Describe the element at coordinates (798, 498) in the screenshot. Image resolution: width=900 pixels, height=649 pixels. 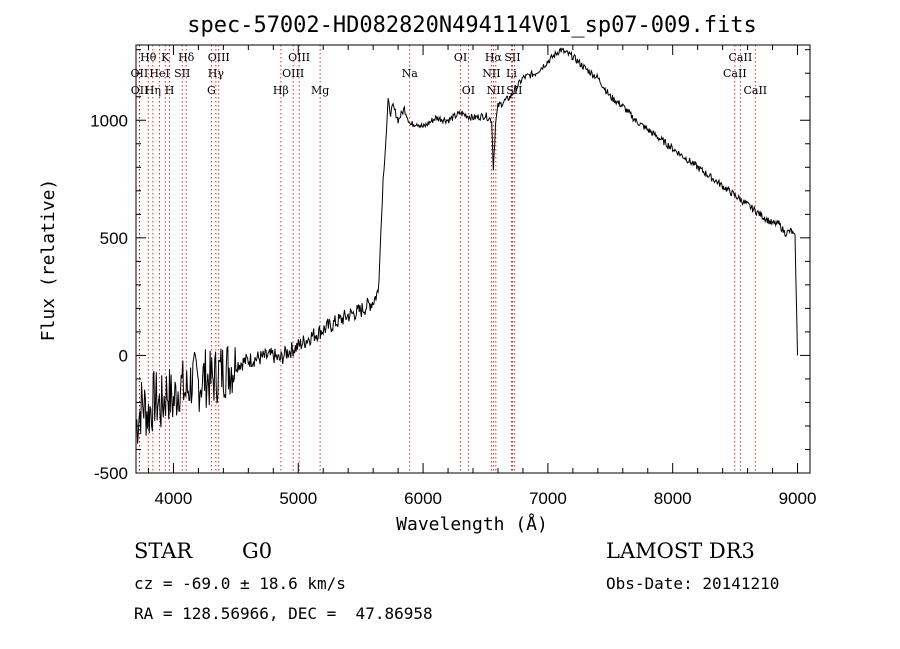
I see `x-tick-label-5: 9000` at that location.